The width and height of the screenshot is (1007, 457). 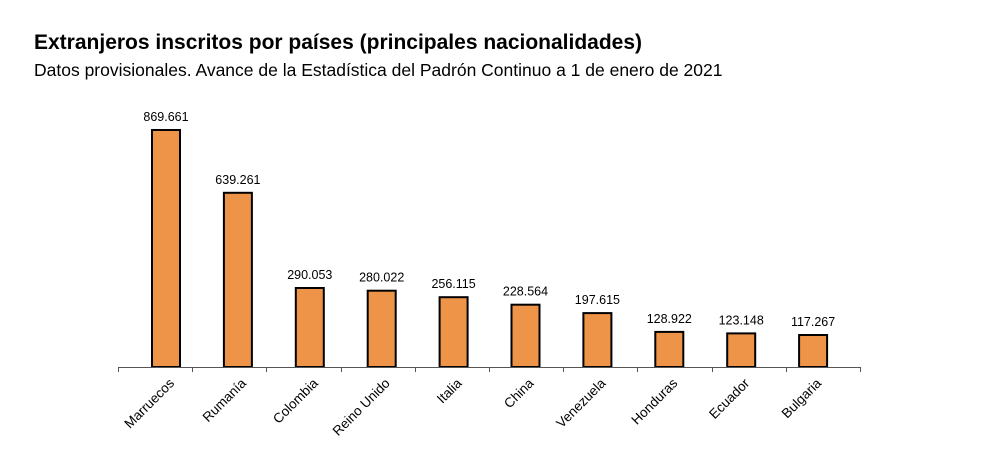 I want to click on bar-venezuela, so click(x=597, y=340).